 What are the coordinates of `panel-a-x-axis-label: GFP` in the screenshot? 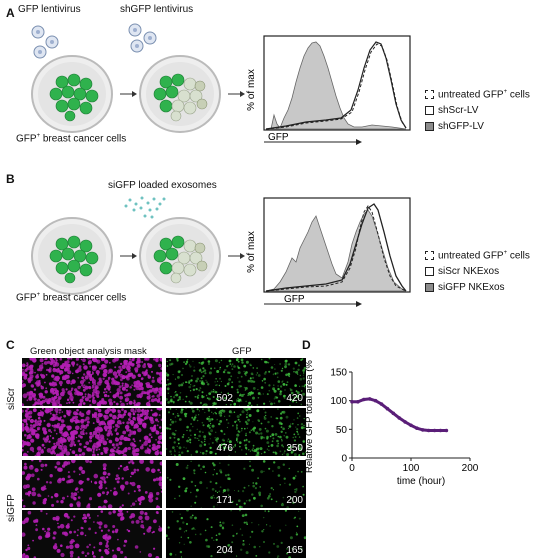 It's located at (278, 137).